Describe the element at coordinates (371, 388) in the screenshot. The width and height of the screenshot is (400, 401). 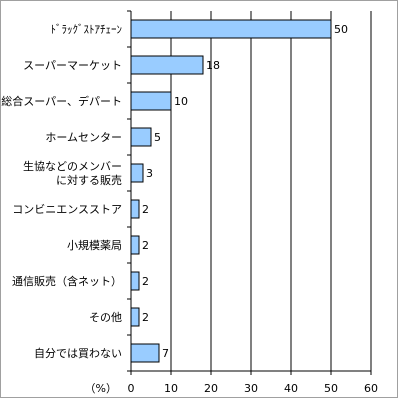
I see `x-tick-label: 60` at that location.